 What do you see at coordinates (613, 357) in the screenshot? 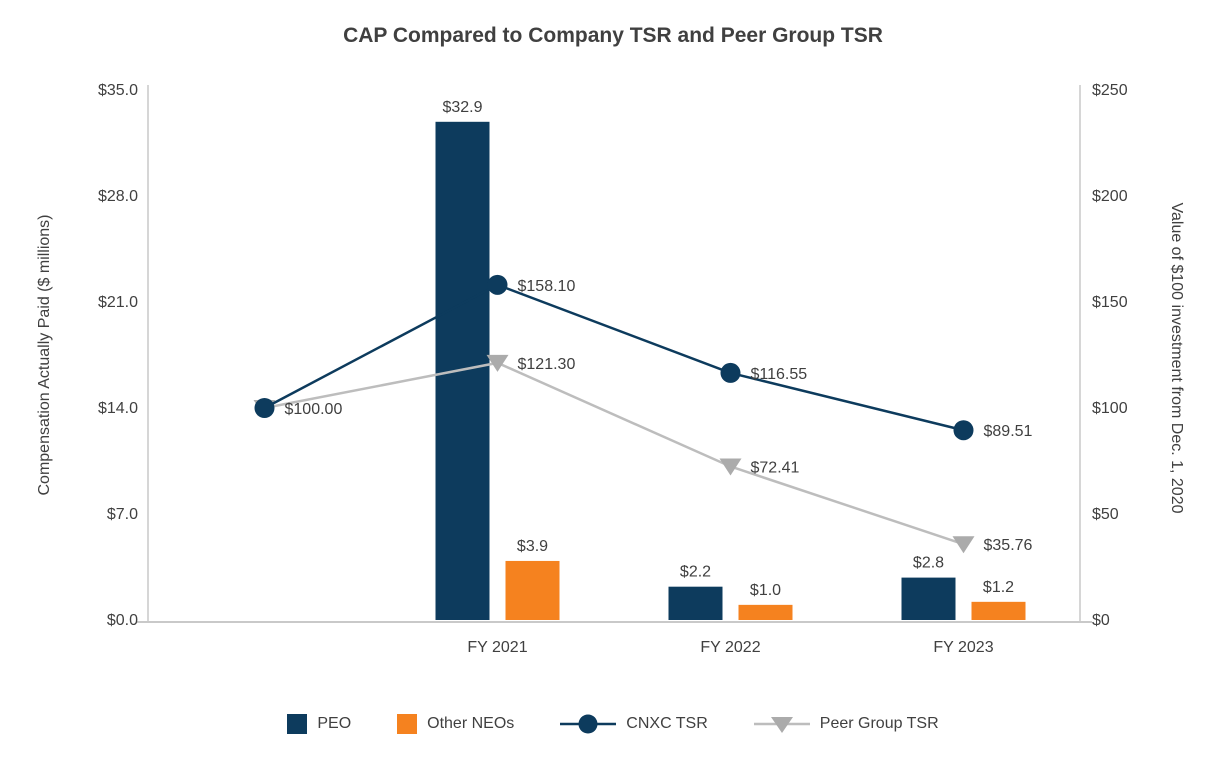
I see `line-cnxc-tsr` at bounding box center [613, 357].